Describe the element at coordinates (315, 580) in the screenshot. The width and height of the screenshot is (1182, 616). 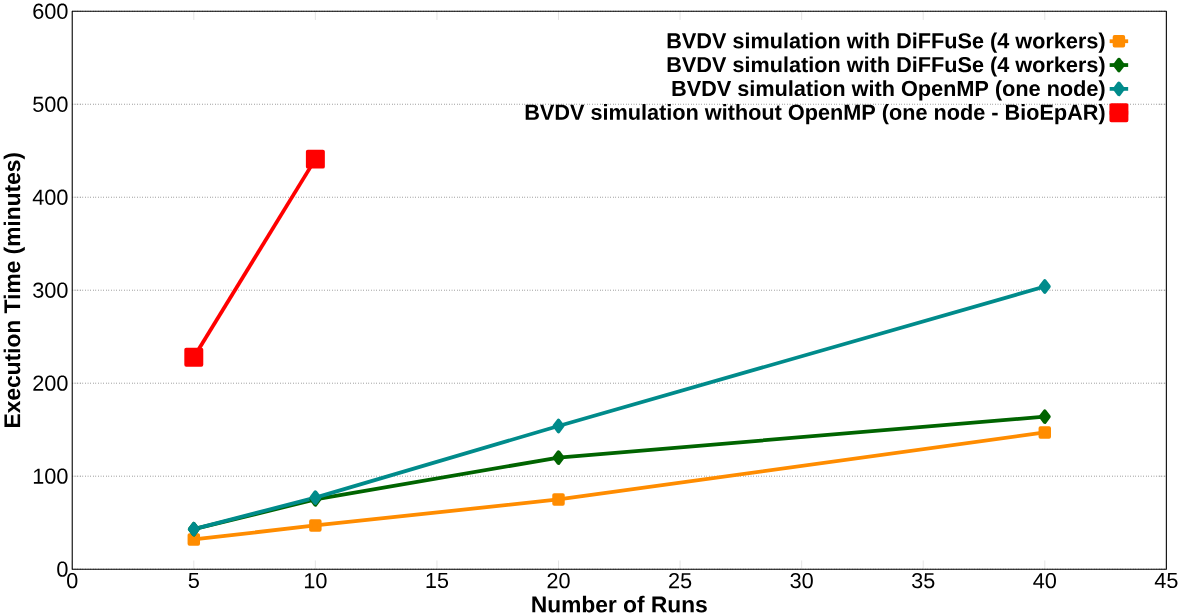
I see `x-tick-label: 10` at that location.